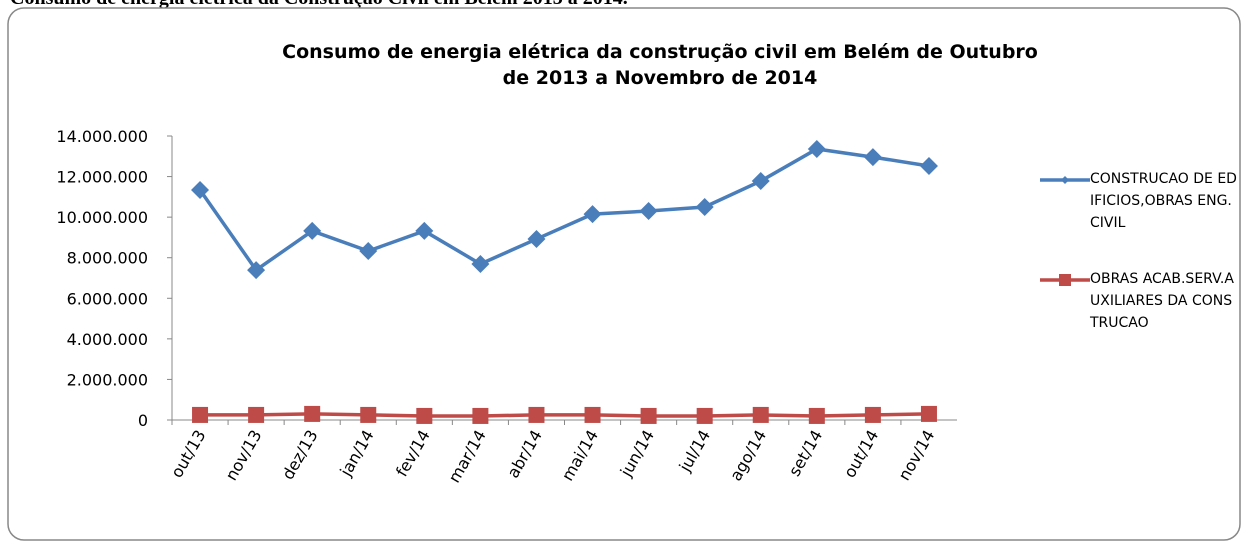  Describe the element at coordinates (107, 298) in the screenshot. I see `y-tick-label: 6.000.000` at that location.